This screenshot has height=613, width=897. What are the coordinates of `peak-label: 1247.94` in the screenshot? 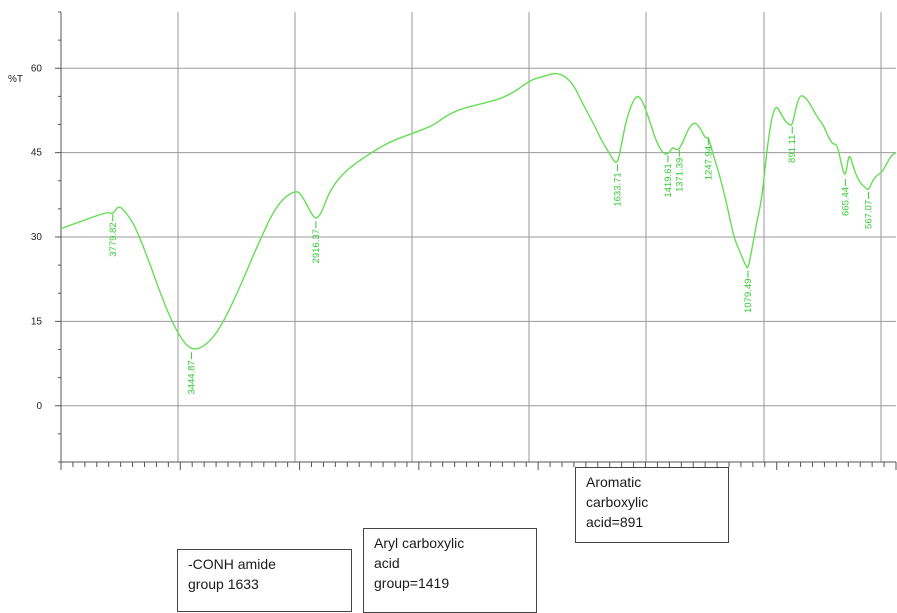 It's located at (708, 163).